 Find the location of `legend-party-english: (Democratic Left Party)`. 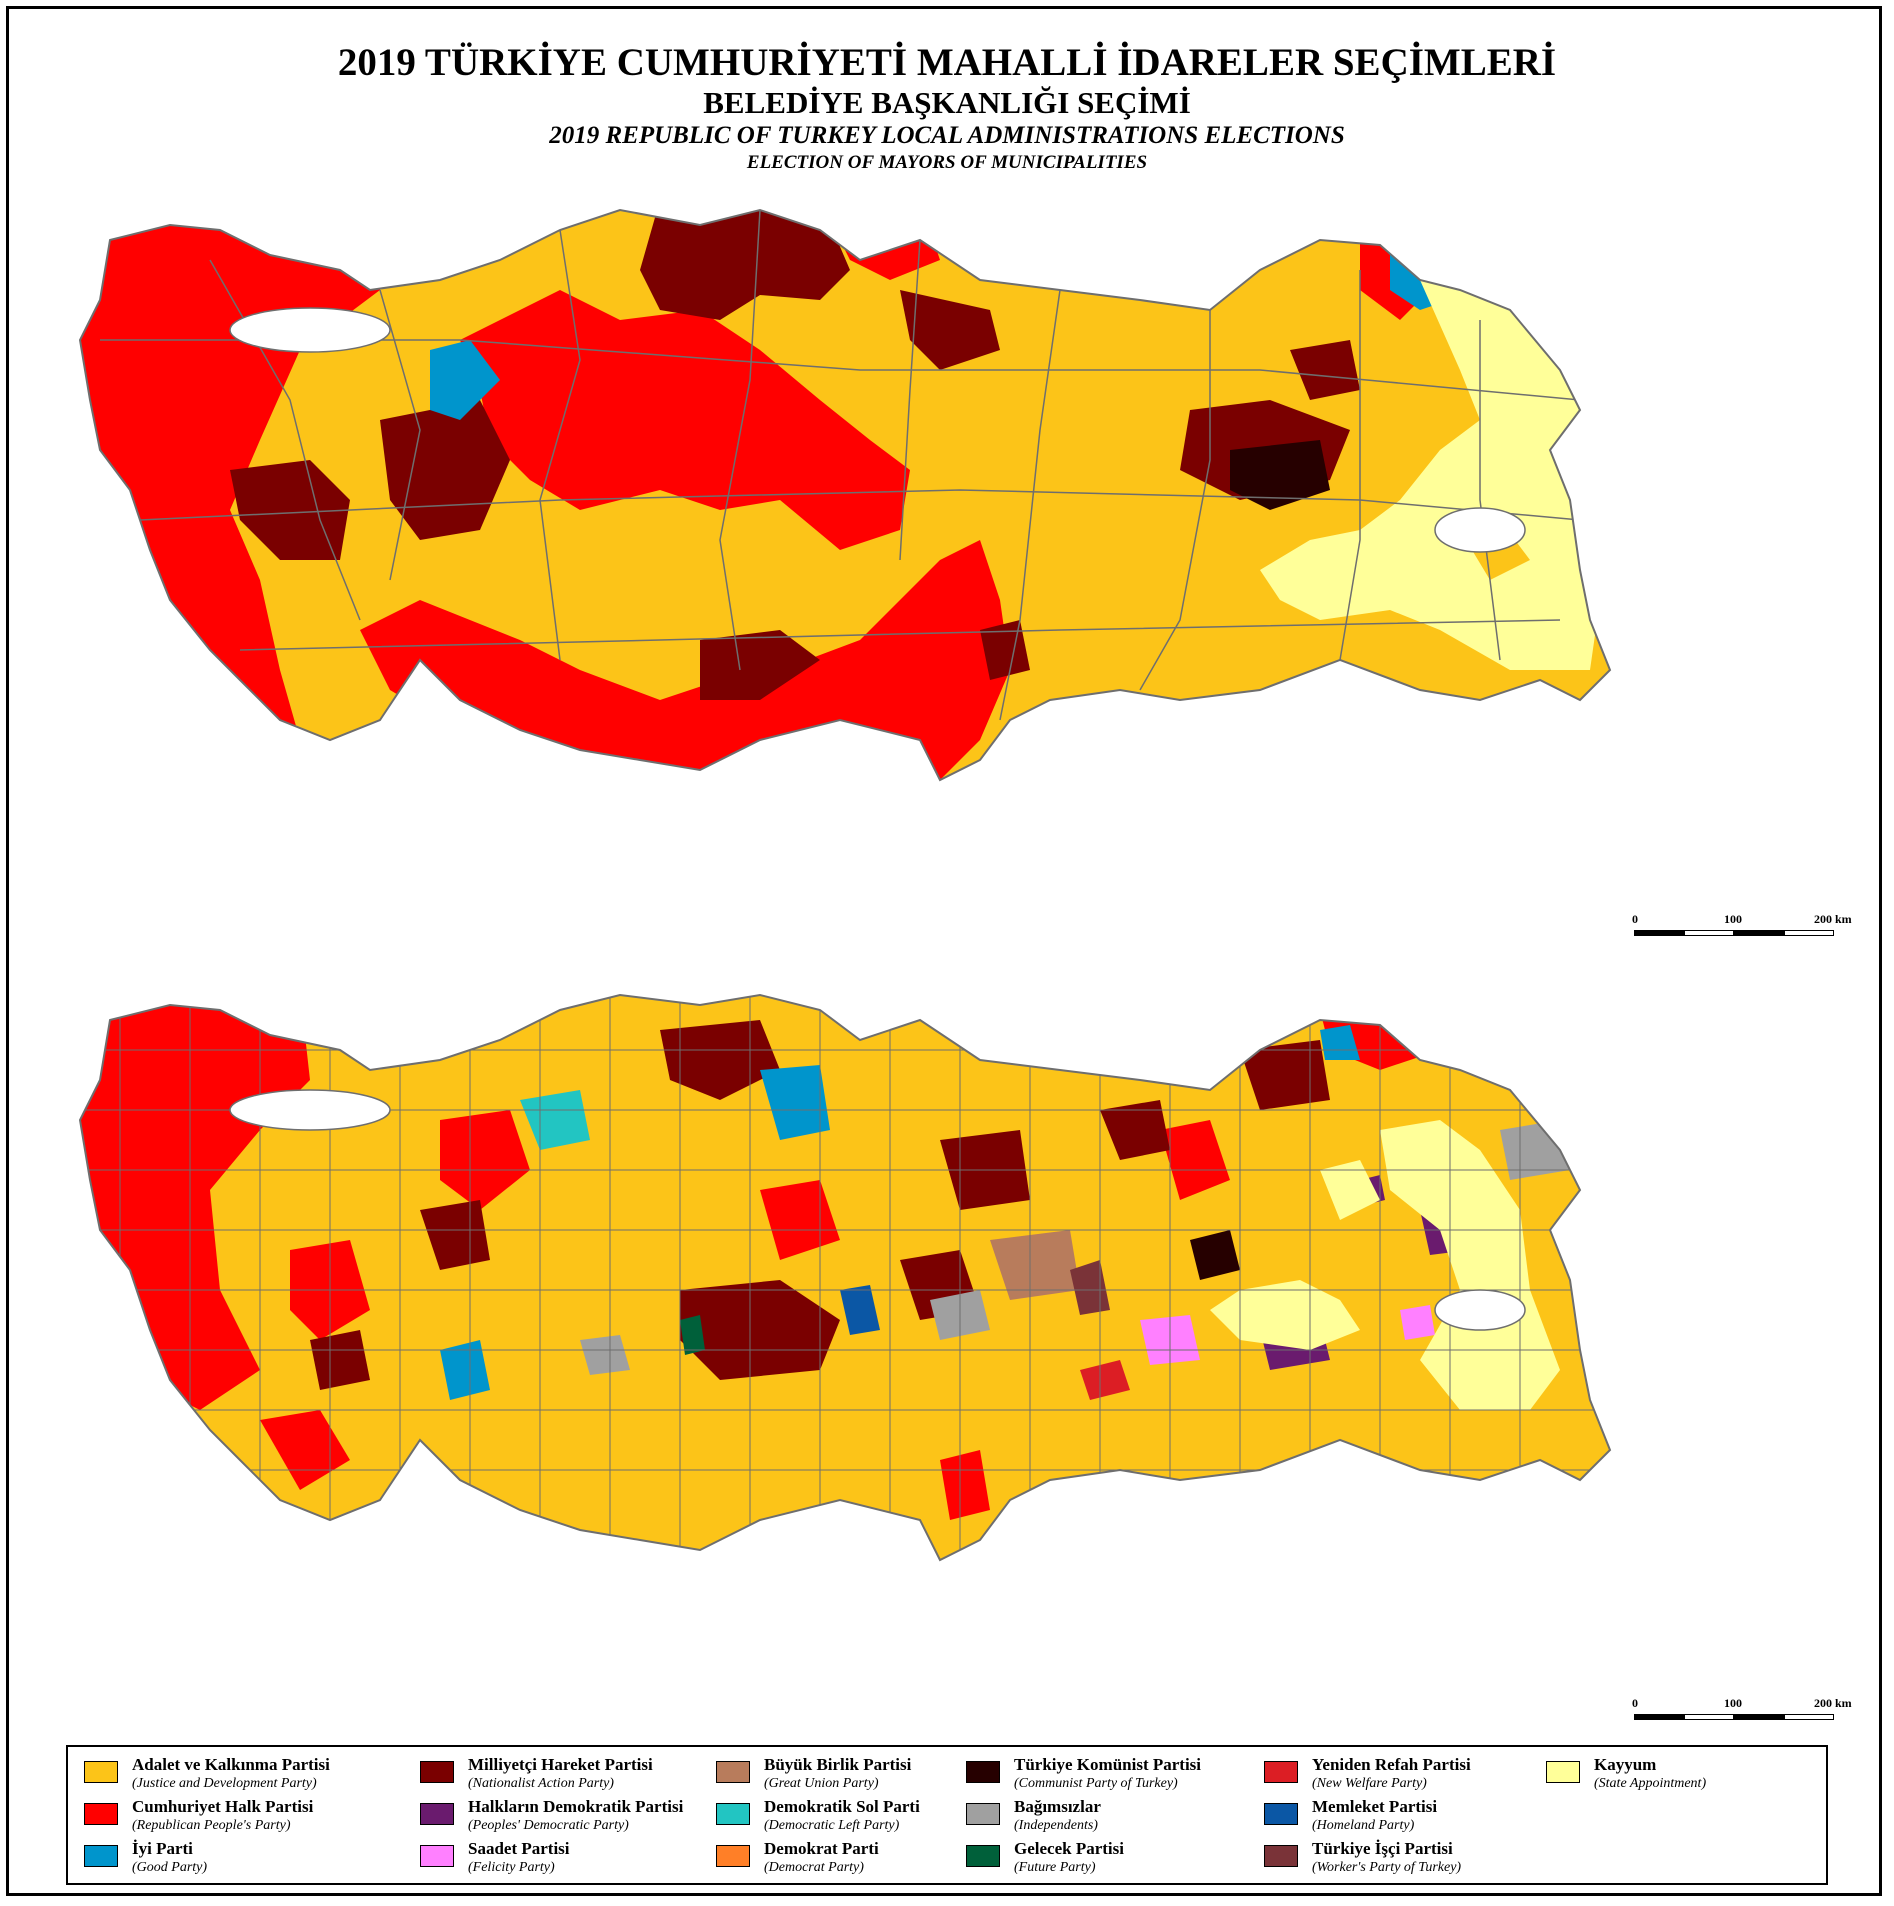

legend-party-english: (Democratic Left Party) is located at coordinates (832, 1825).